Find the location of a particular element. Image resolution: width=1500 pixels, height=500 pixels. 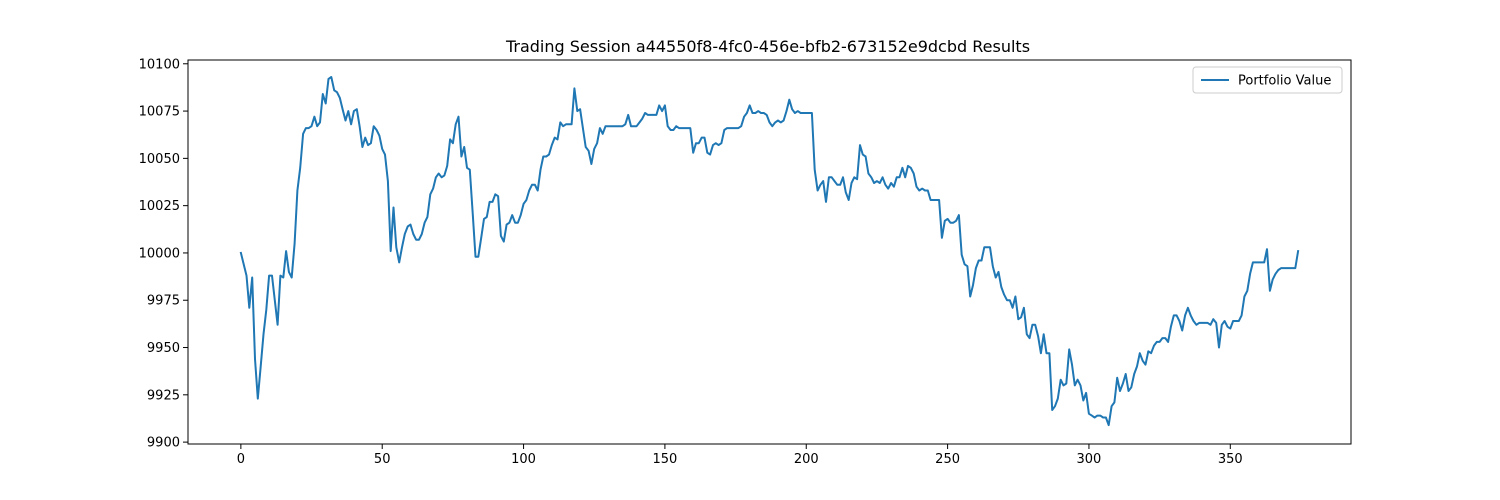

x-tick-label: 100 is located at coordinates (523, 459).